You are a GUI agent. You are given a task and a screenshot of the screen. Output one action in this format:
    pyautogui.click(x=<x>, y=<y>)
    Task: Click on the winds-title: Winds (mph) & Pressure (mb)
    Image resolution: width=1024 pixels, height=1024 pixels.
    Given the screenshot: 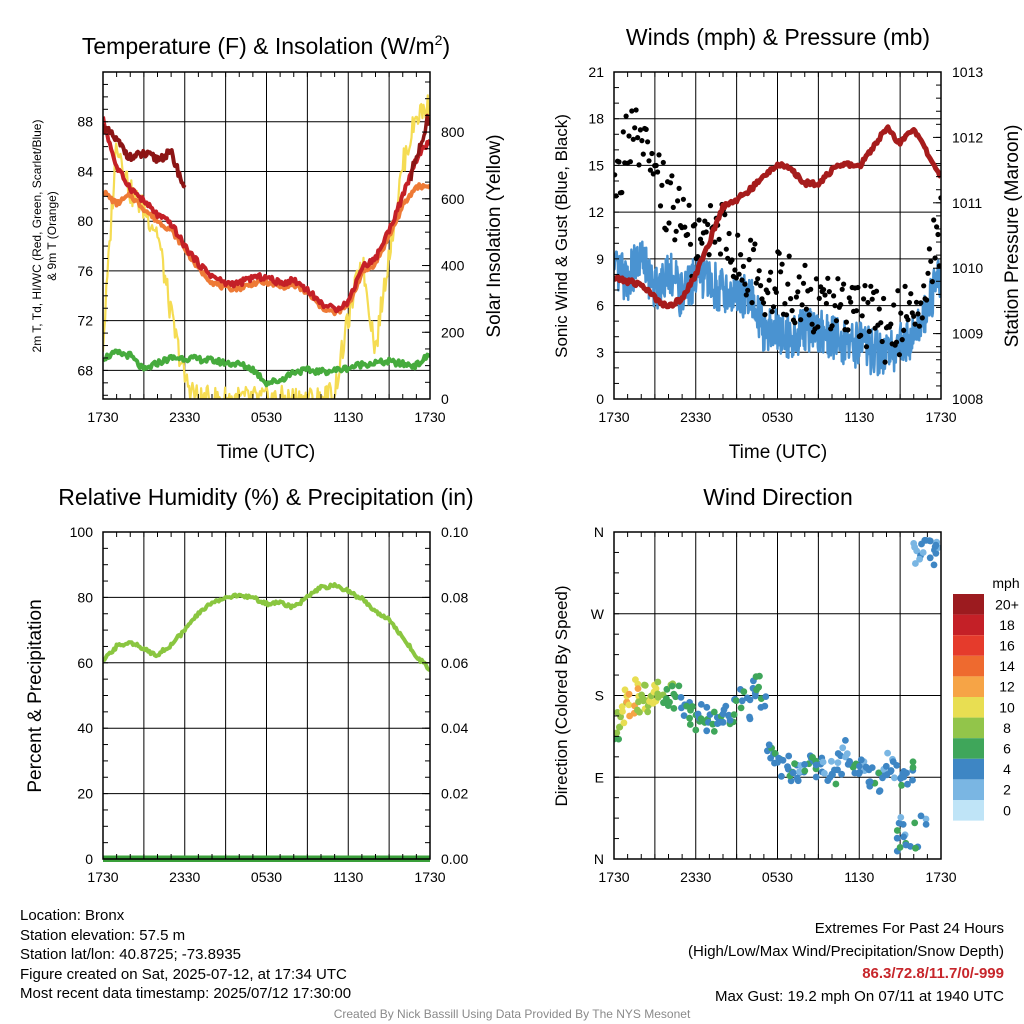 What is the action you would take?
    pyautogui.click(x=778, y=37)
    